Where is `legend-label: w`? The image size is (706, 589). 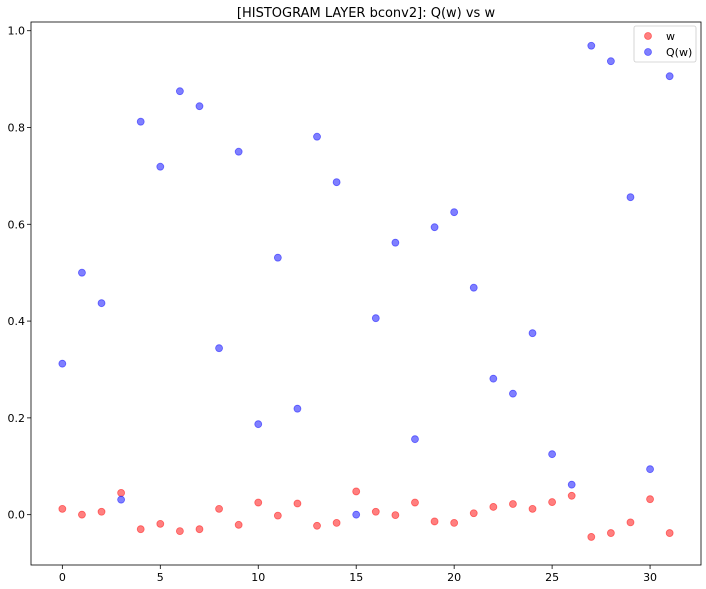
legend-label: w is located at coordinates (670, 36).